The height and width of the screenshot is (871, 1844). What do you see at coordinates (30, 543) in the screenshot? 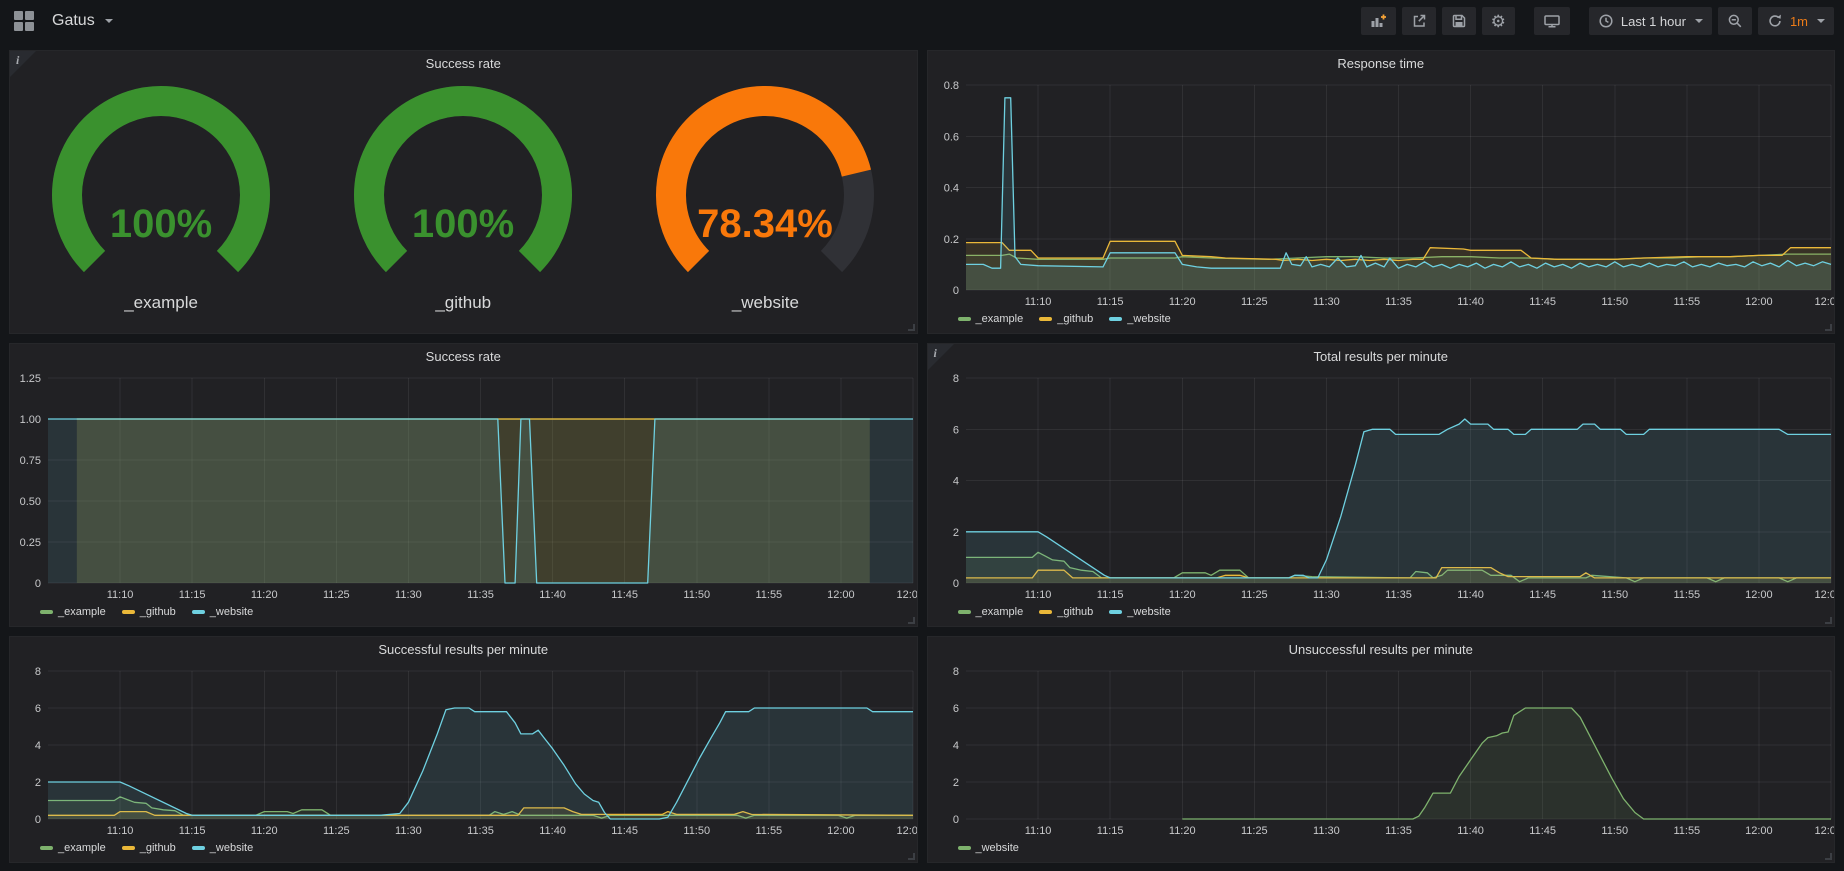
I see `y-axis-tick-label: 0.25` at bounding box center [30, 543].